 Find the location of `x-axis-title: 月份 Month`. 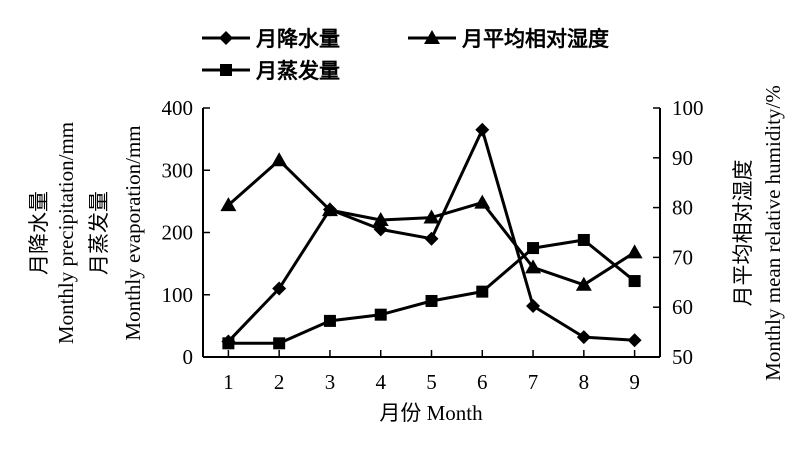

x-axis-title: 月份 Month is located at coordinates (431, 413).